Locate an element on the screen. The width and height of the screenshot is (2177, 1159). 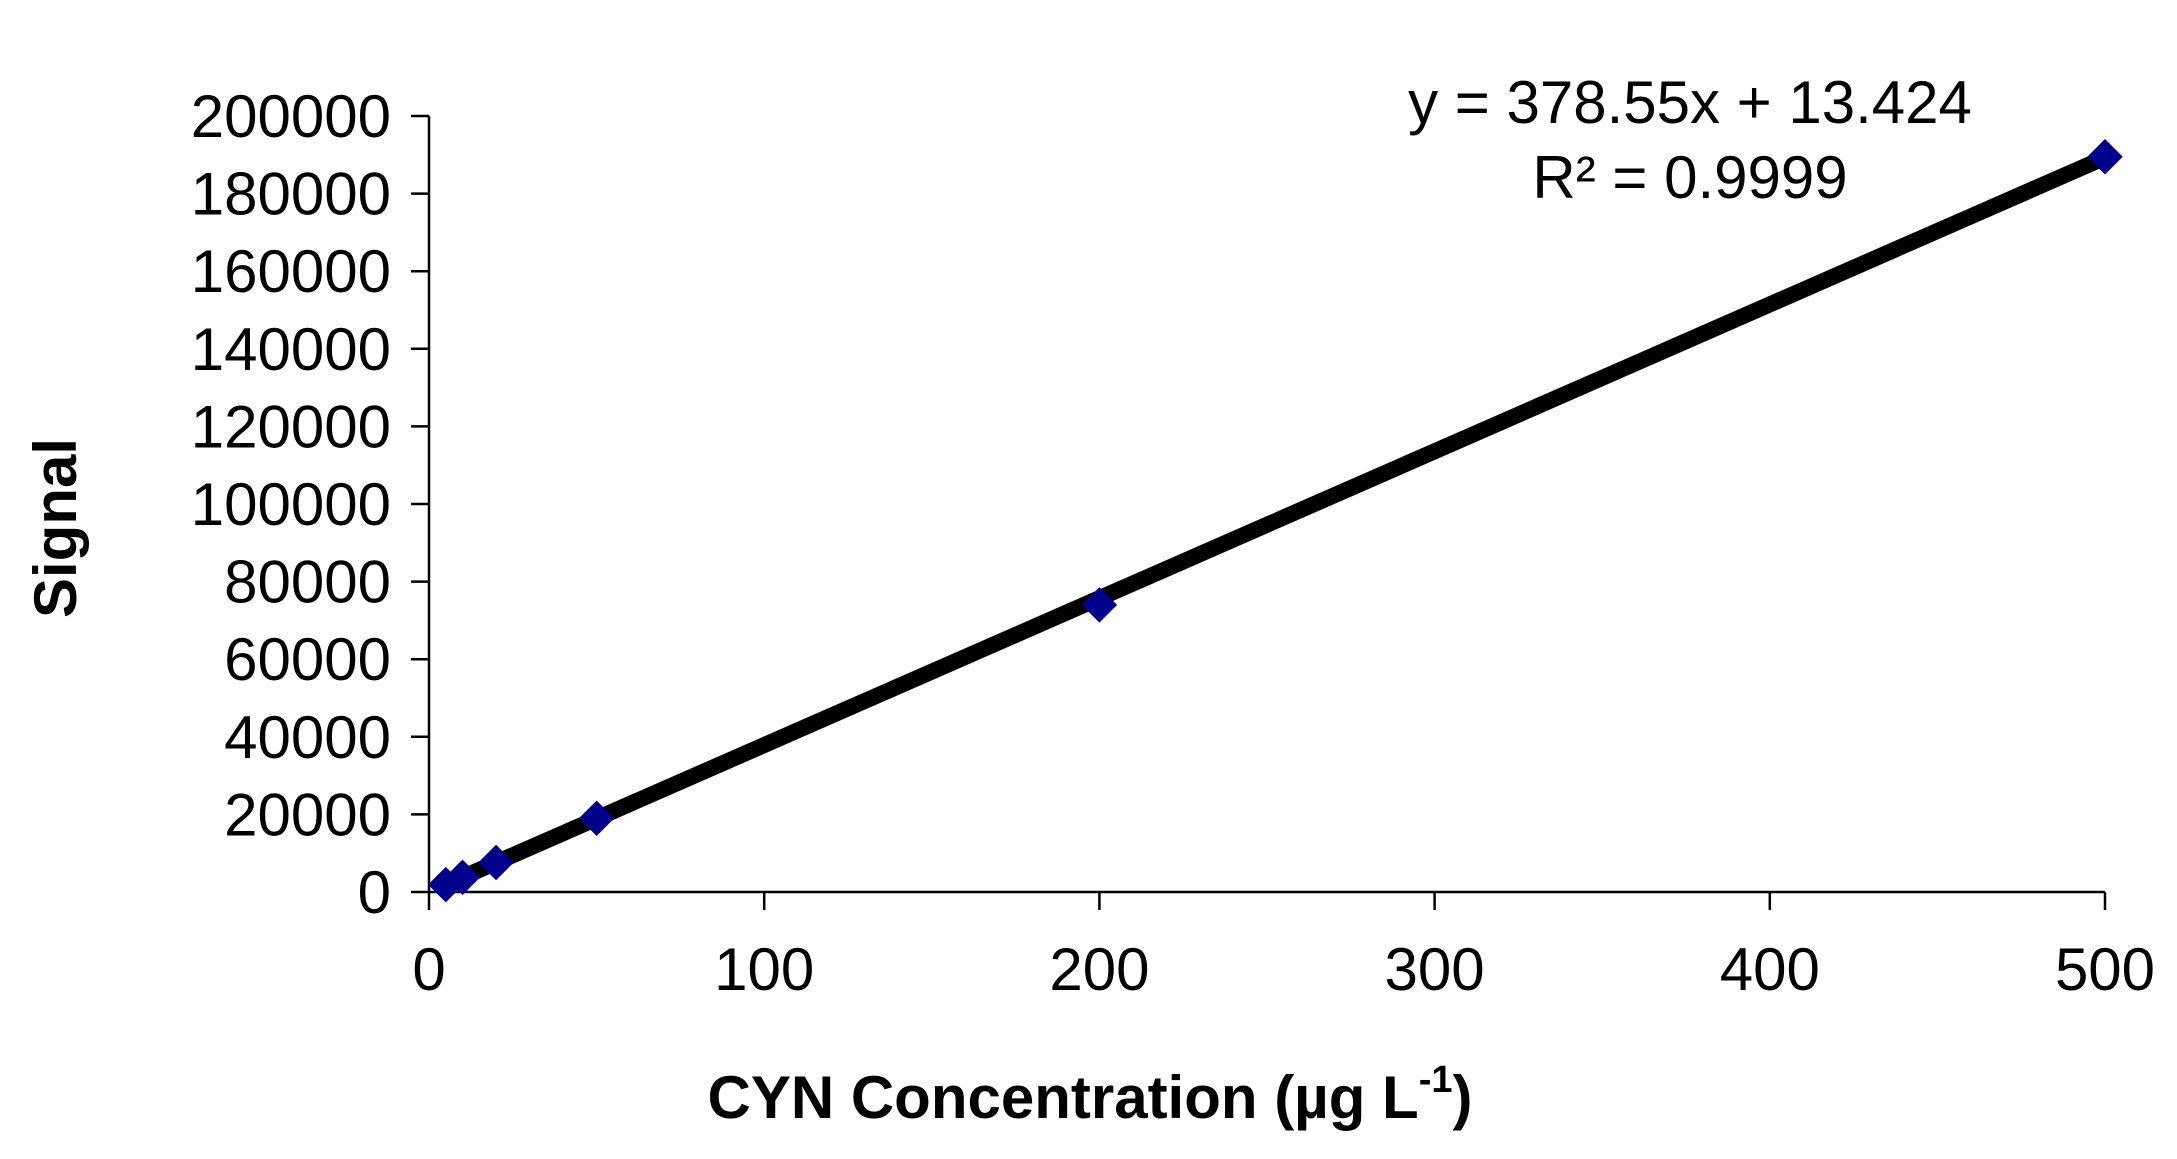
x-tick-label: 200 is located at coordinates (1099, 969).